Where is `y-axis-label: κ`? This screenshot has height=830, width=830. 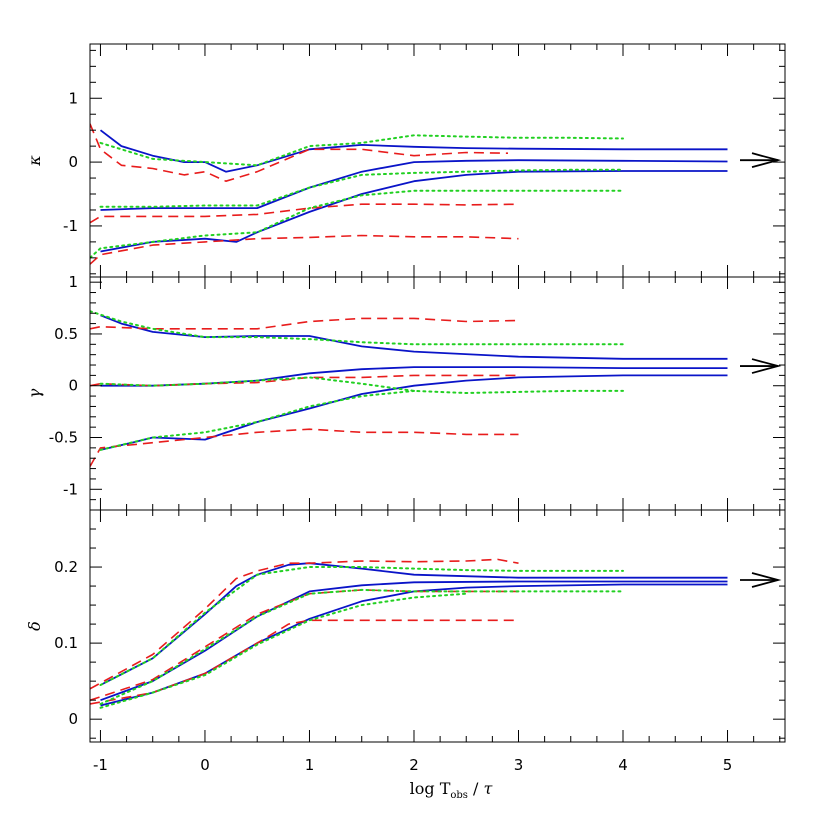 y-axis-label: κ is located at coordinates (34, 161).